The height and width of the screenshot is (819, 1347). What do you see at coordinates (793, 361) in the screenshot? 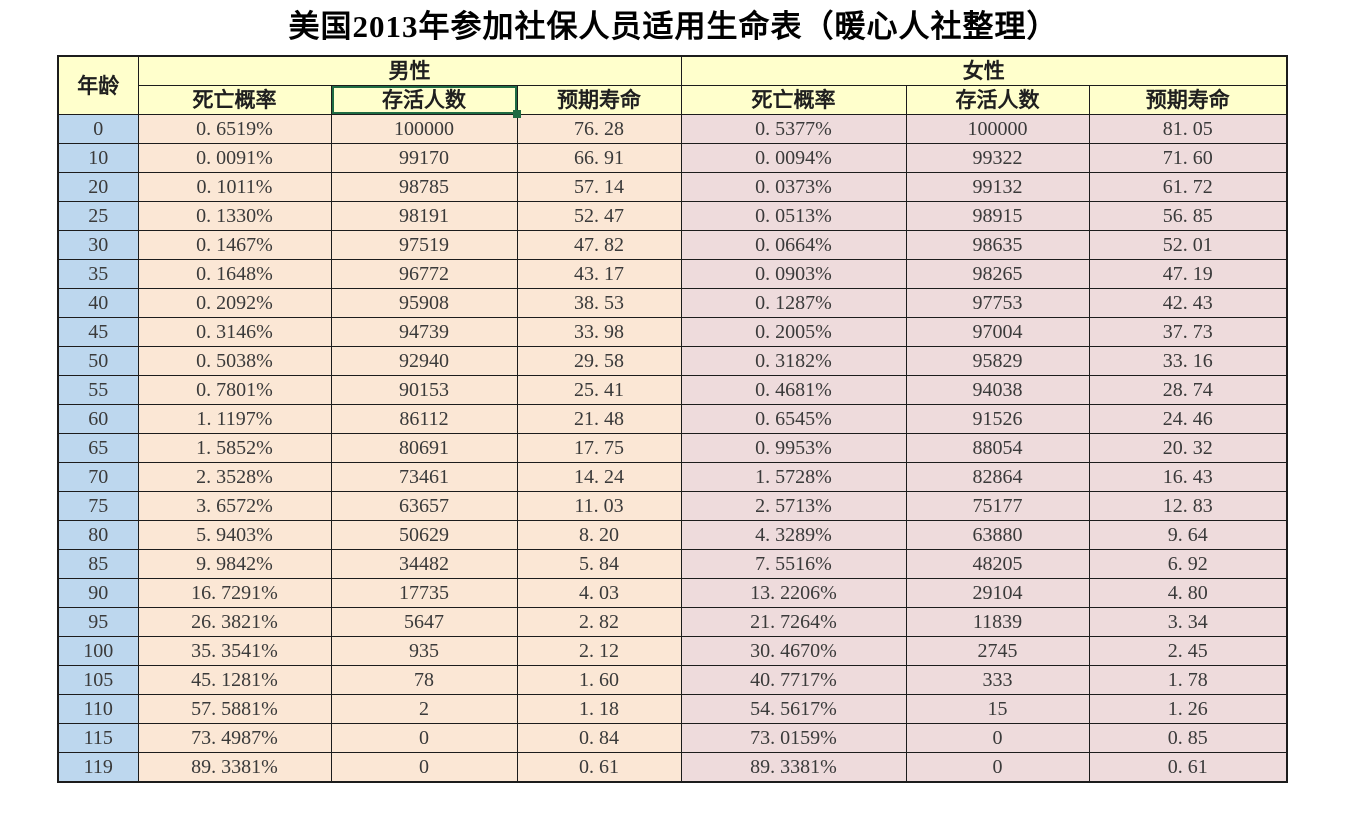
I see `cell-female-death-prob: 0. 3182%` at bounding box center [793, 361].